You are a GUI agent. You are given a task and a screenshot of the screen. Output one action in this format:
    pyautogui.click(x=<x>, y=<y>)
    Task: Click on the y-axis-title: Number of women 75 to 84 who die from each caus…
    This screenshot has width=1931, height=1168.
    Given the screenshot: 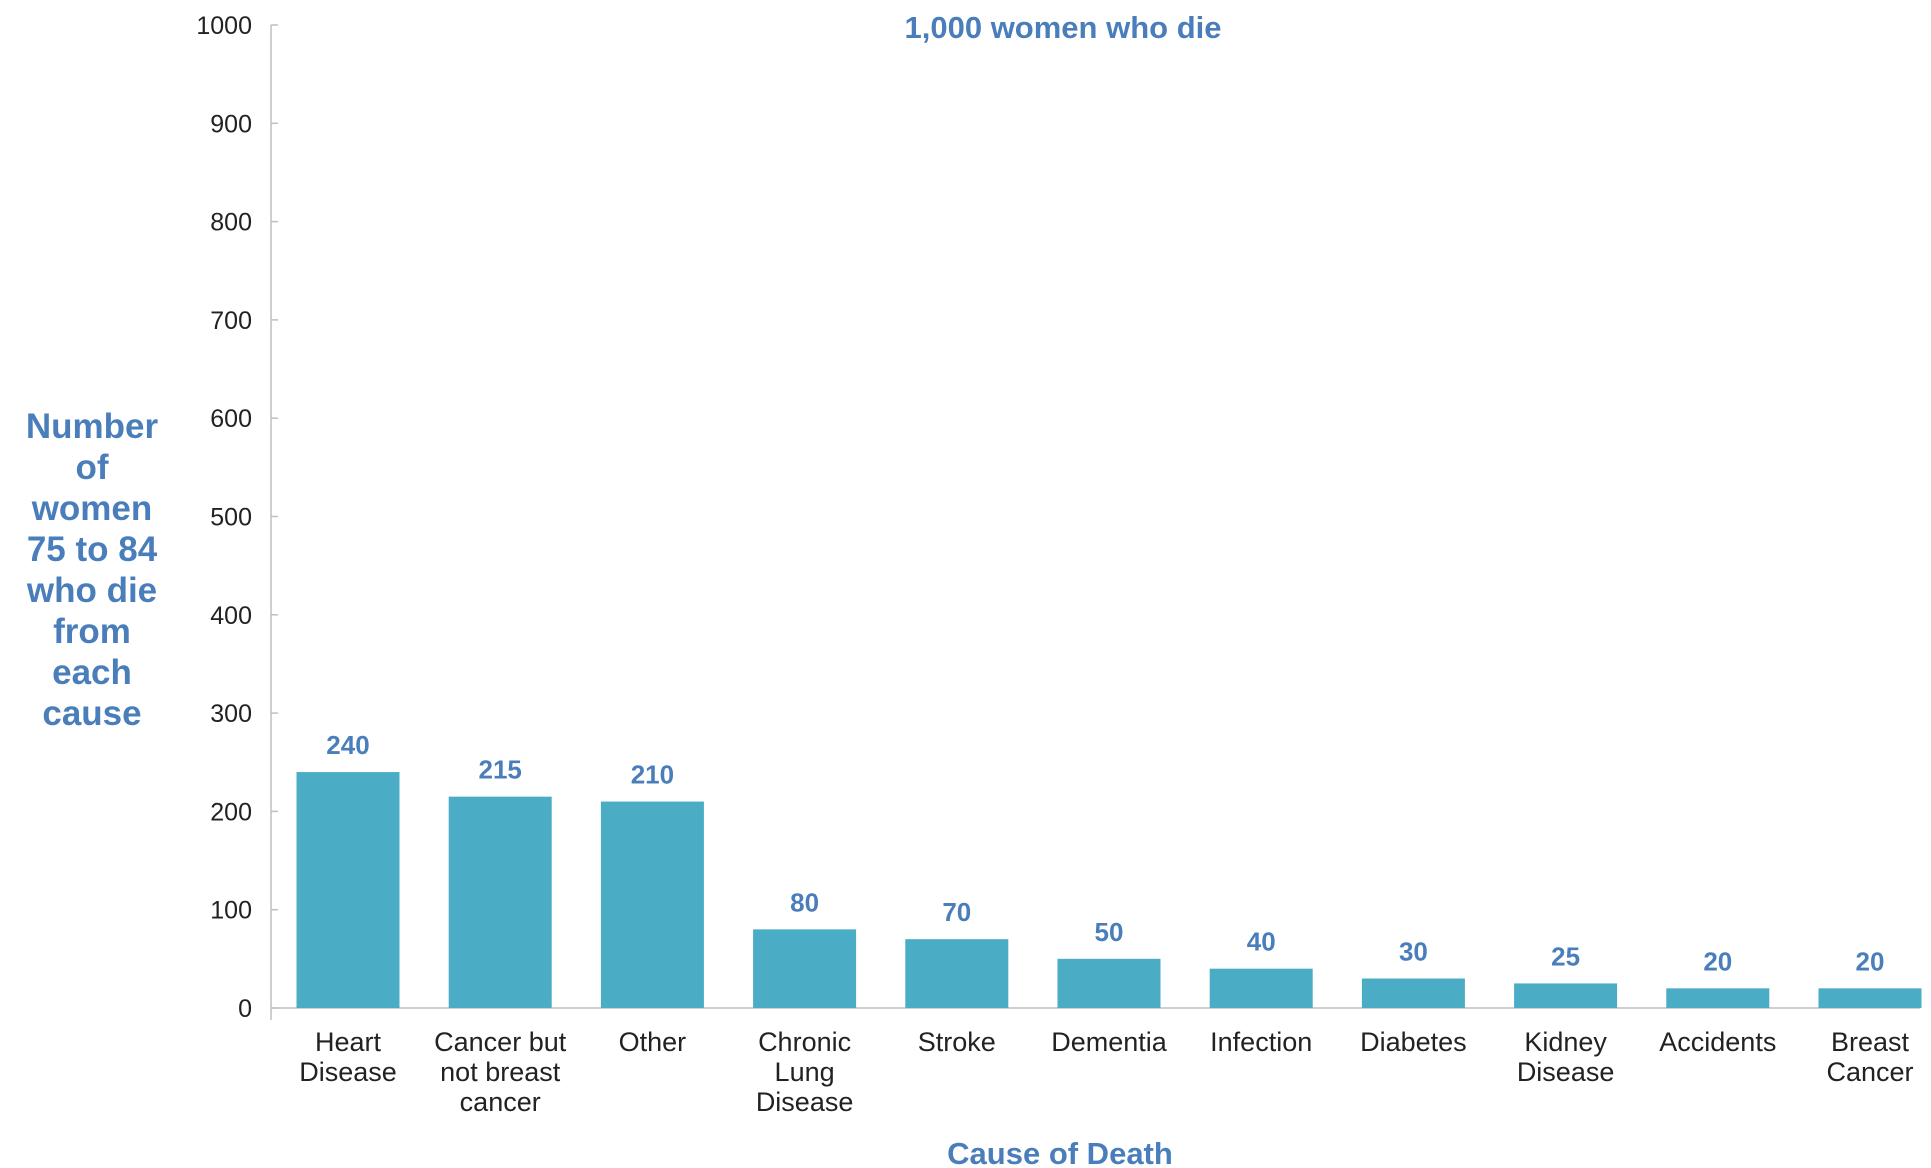 What is the action you would take?
    pyautogui.click(x=92, y=570)
    